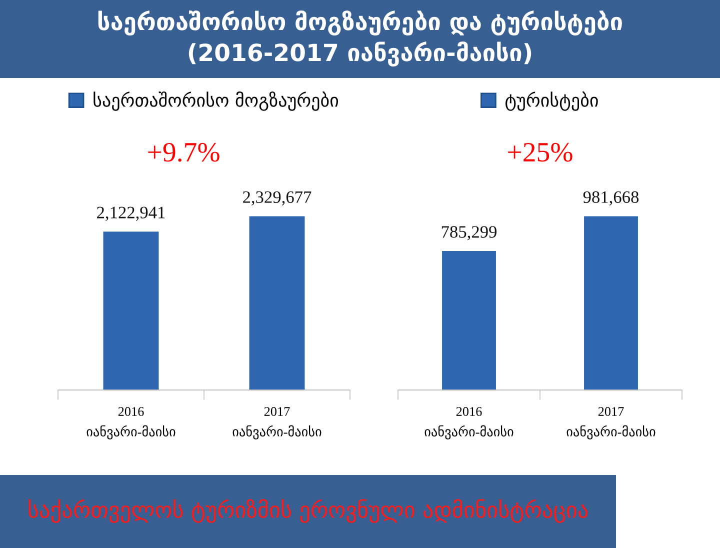 Image resolution: width=720 pixels, height=548 pixels. I want to click on chart-subtitle: (2016-2017 იანვარი-მაისი), so click(360, 54).